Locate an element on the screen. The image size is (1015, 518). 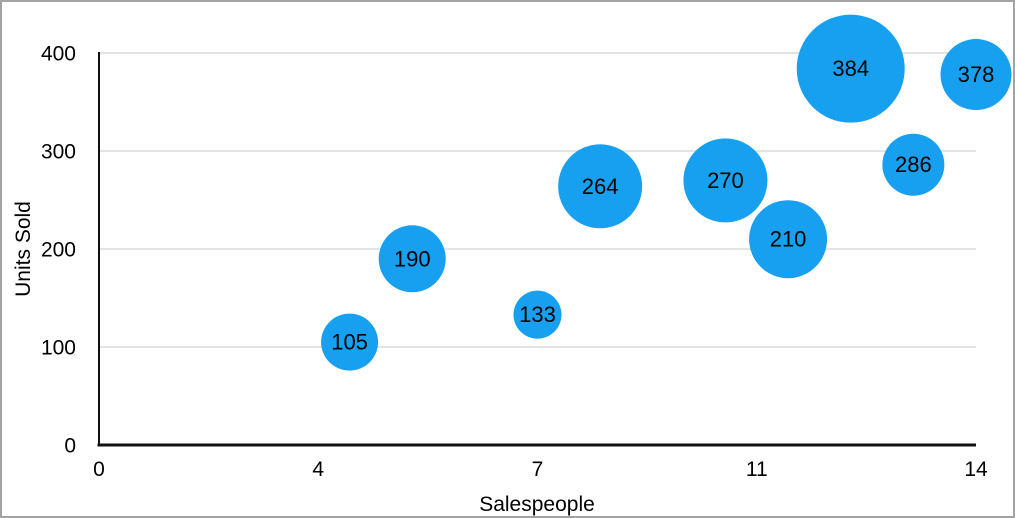
bubble-label: 384 is located at coordinates (850, 68).